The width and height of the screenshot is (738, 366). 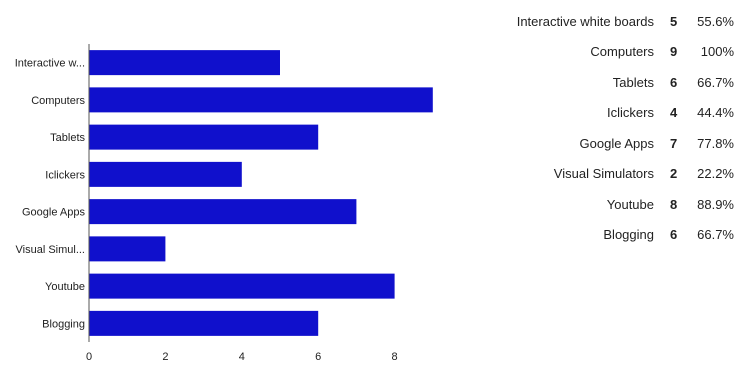 I want to click on summary-percent: 77.8%, so click(x=715, y=143).